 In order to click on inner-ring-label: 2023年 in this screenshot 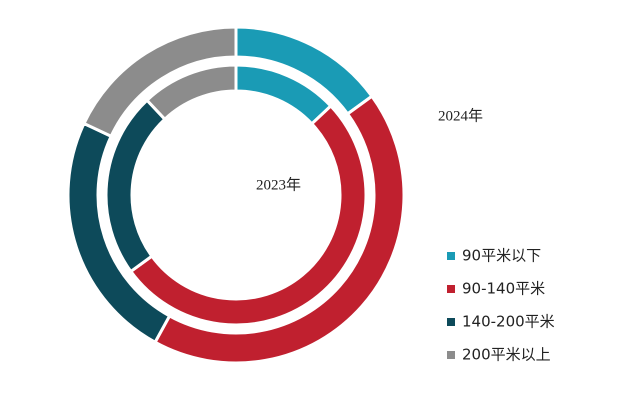, I will do `click(278, 184)`.